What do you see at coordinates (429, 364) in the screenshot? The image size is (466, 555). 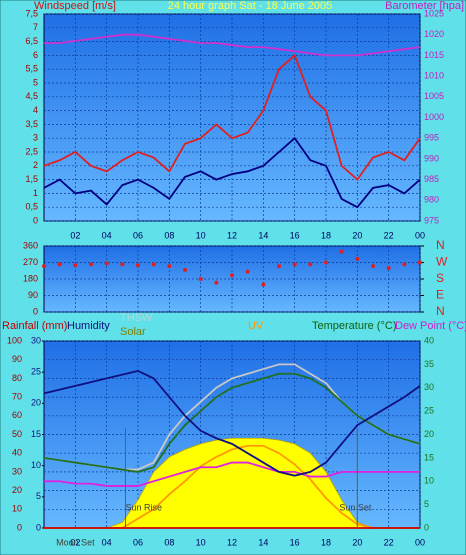 I see `y2-tick-label: 35` at bounding box center [429, 364].